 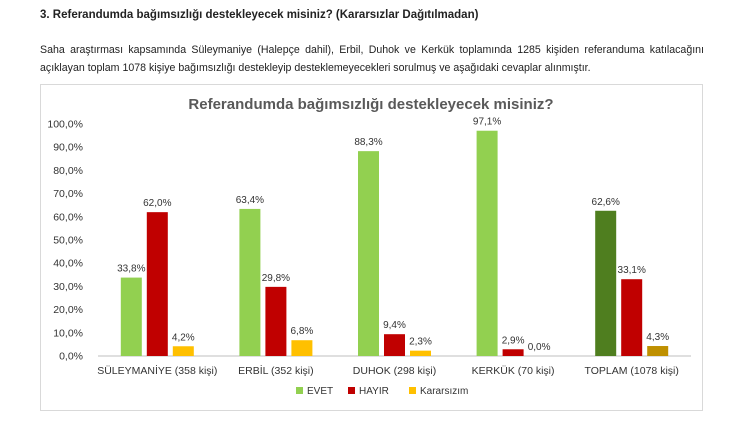 What do you see at coordinates (657, 337) in the screenshot?
I see `data-label: 4,3%` at bounding box center [657, 337].